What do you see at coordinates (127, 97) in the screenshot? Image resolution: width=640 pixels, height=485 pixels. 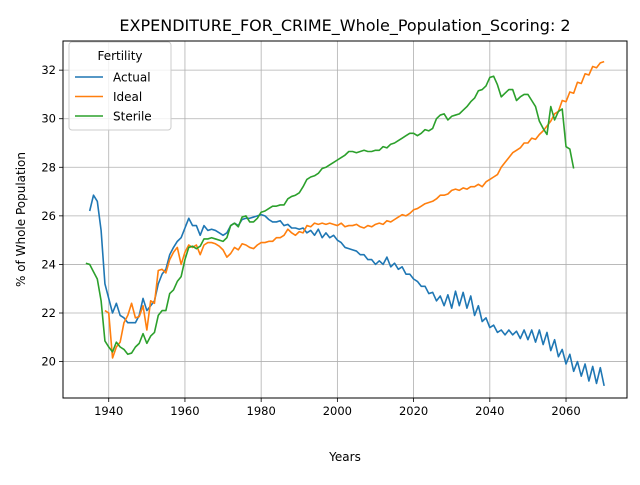 I see `legend-label-ideal: Ideal` at bounding box center [127, 97].